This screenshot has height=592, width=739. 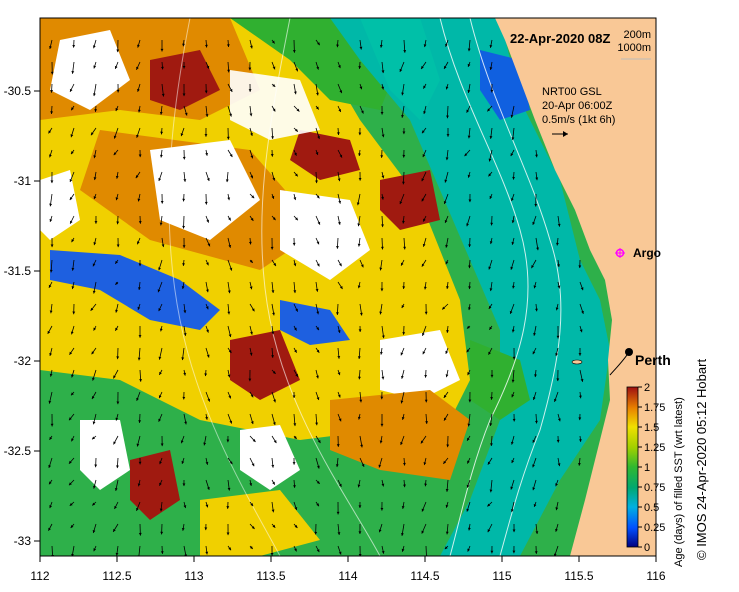 I want to click on colorbar-tick-label: 1.5, so click(x=651, y=428).